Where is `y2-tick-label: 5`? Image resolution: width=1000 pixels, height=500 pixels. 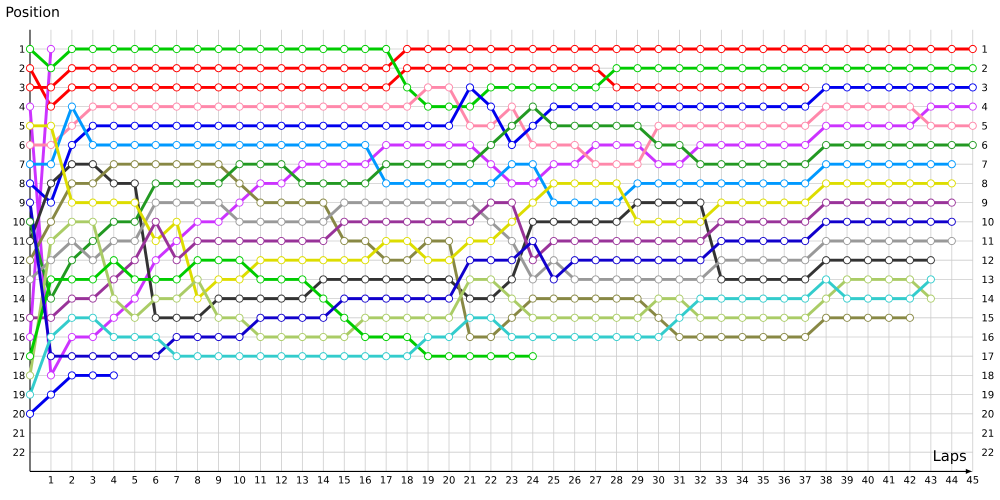 y2-tick-label: 5 is located at coordinates (984, 126).